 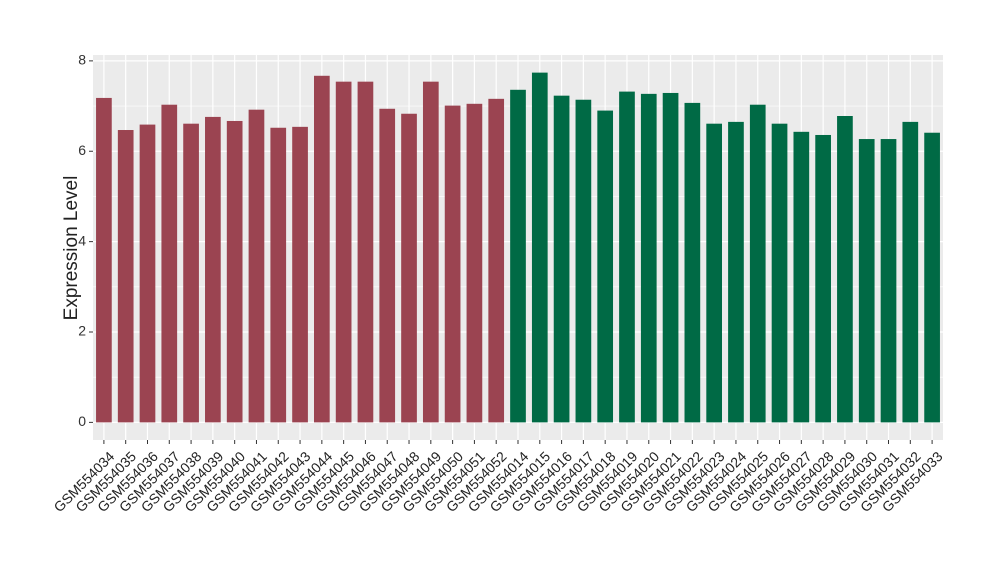 What do you see at coordinates (82, 150) in the screenshot?
I see `y-tick-label: 6` at bounding box center [82, 150].